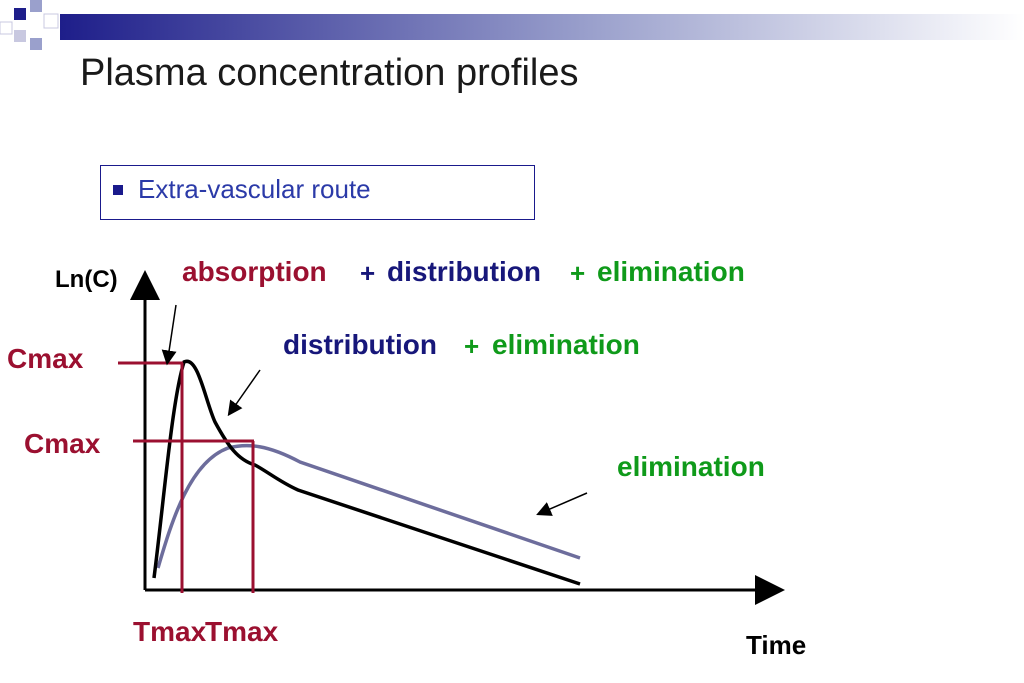 The width and height of the screenshot is (1024, 683). I want to click on curve-slow-absorption, so click(368, 506).